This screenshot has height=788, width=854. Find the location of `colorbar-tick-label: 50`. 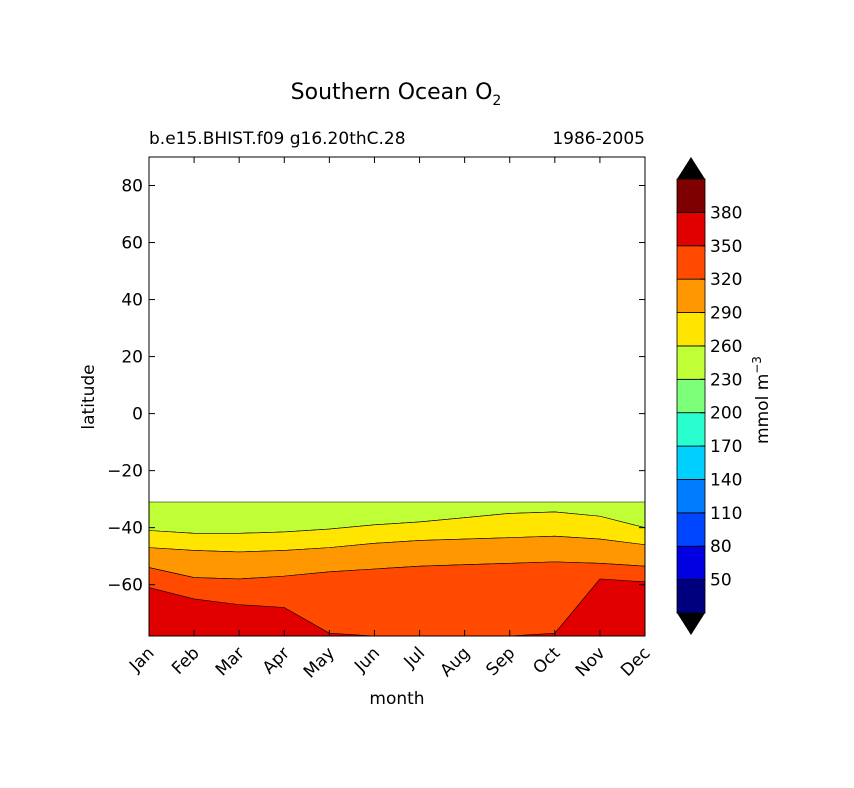

colorbar-tick-label: 50 is located at coordinates (721, 581).